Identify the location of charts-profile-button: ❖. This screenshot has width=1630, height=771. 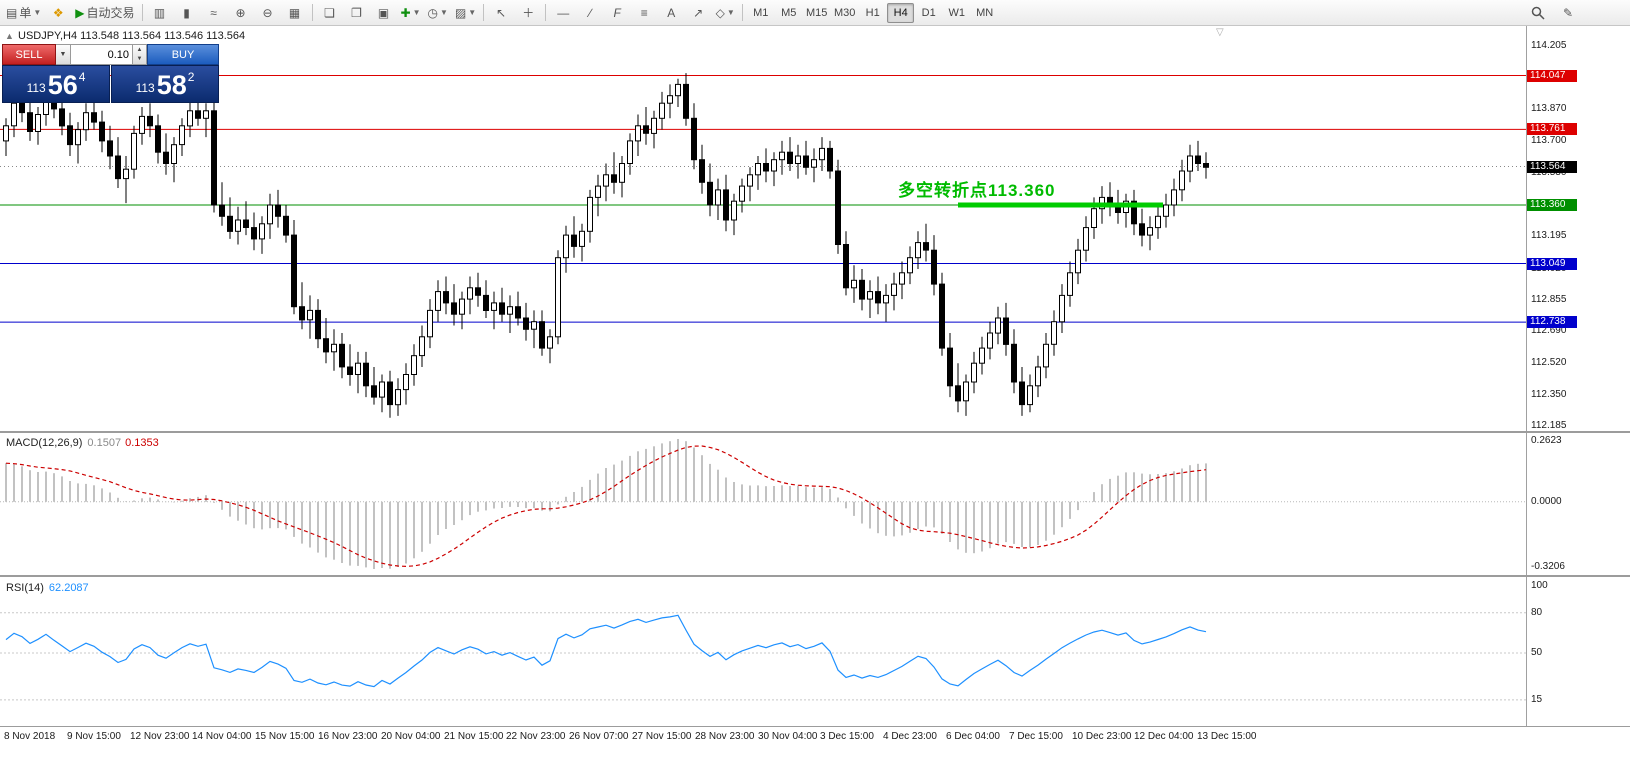
(58, 13).